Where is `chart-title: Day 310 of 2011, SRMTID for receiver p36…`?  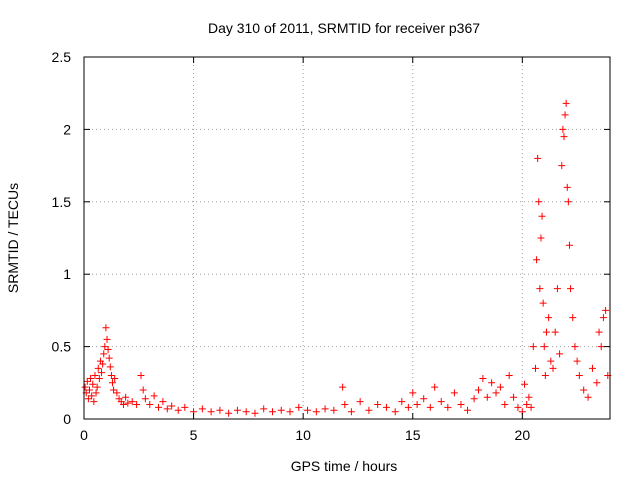 chart-title: Day 310 of 2011, SRMTID for receiver p36… is located at coordinates (344, 28).